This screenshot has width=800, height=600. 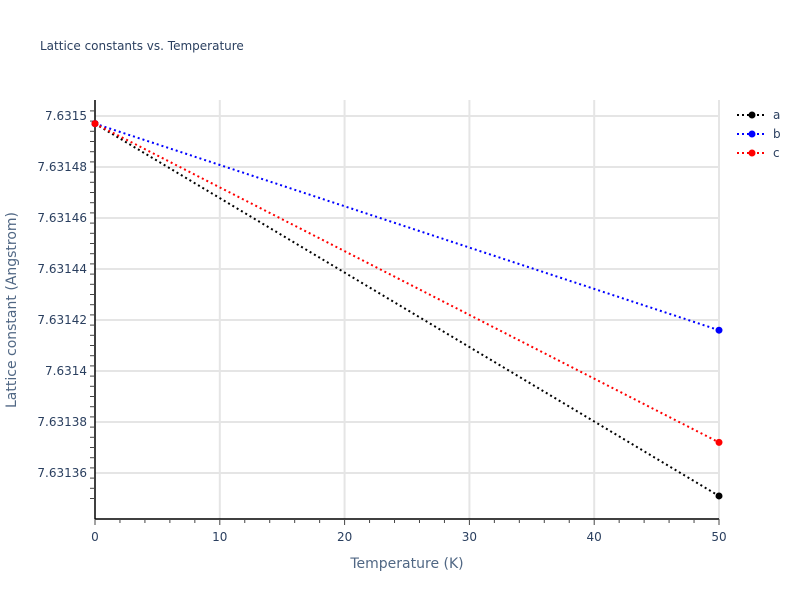 I want to click on y-tick-label: 7.6315, so click(x=66, y=116).